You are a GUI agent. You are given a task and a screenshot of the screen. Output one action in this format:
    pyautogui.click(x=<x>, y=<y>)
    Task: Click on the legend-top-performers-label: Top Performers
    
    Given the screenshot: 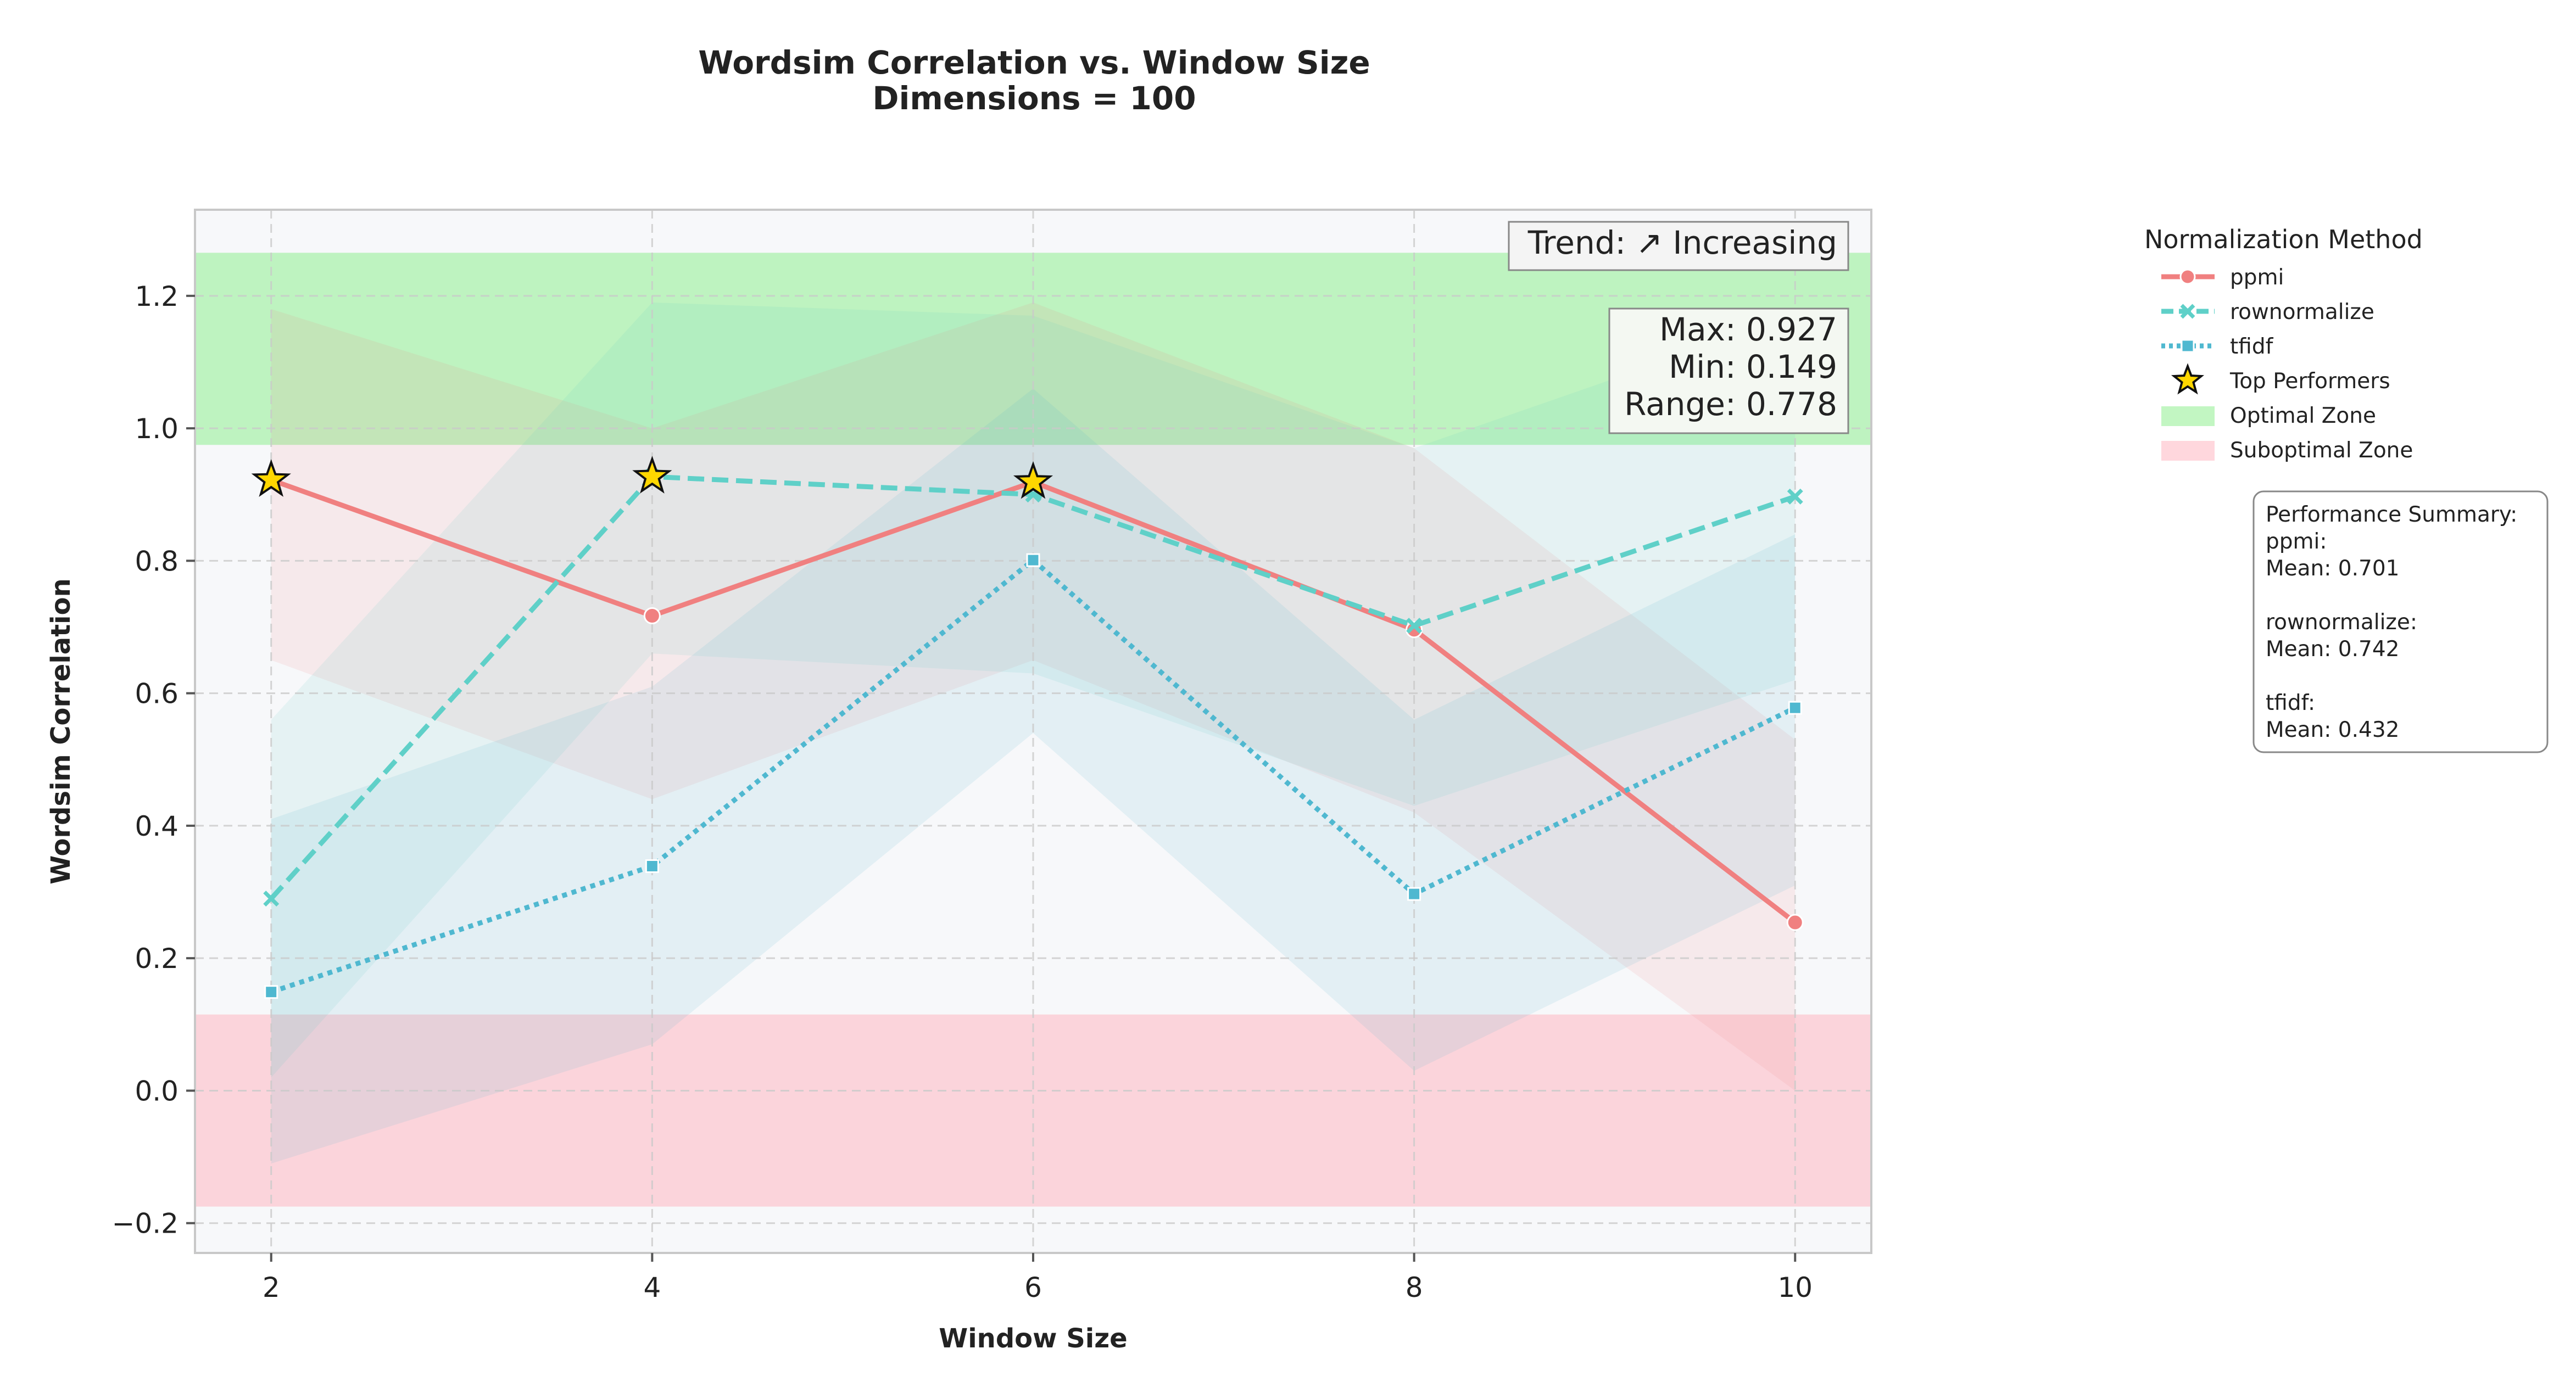 What is the action you would take?
    pyautogui.click(x=2309, y=382)
    